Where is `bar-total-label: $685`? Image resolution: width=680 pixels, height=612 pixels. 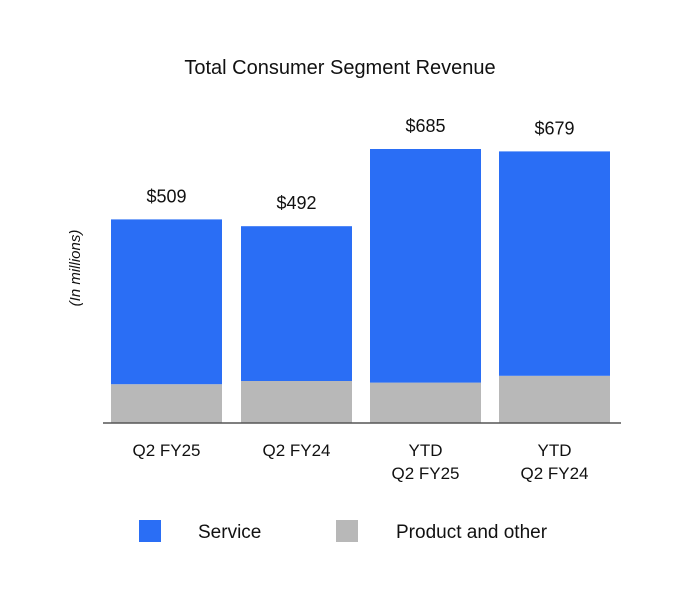 bar-total-label: $685 is located at coordinates (425, 126).